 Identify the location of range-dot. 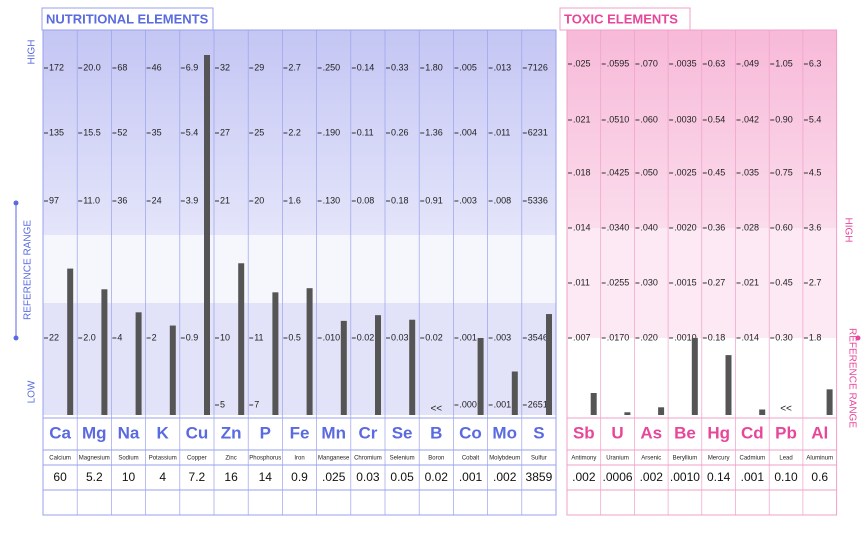
(858, 338).